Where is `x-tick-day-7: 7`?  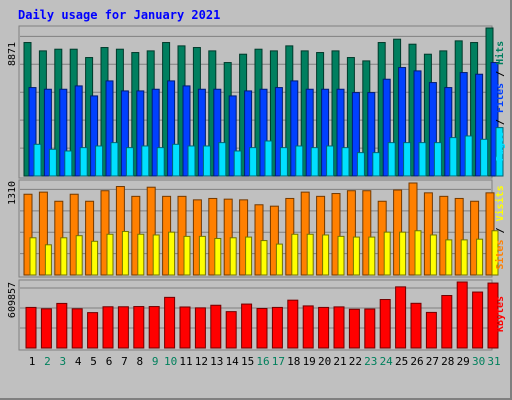 x-tick-day-7: 7 is located at coordinates (124, 361).